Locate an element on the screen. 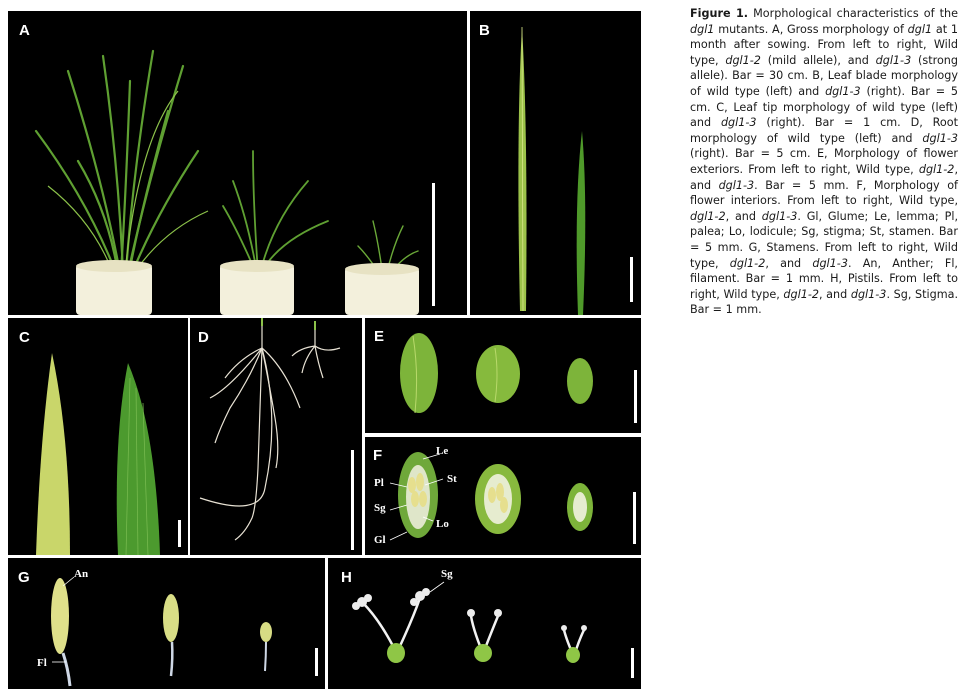 This screenshot has height=696, width=974. panel-a-label: A is located at coordinates (24, 30).